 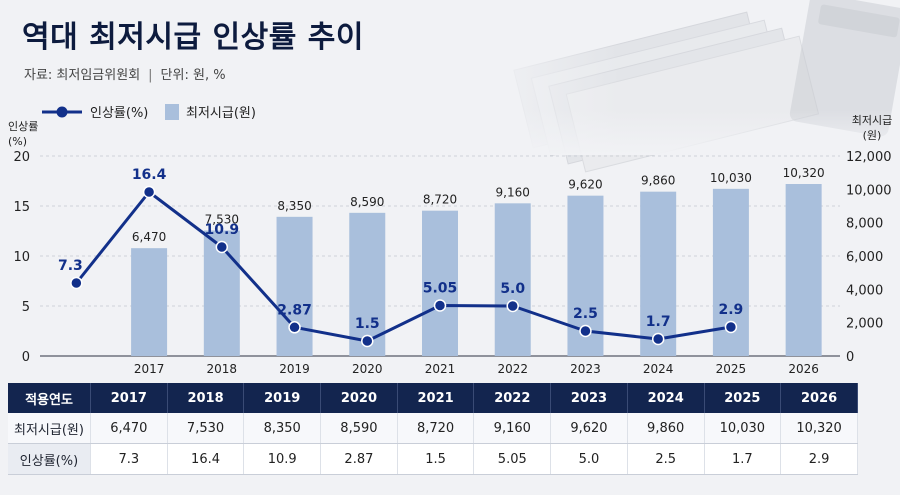 What do you see at coordinates (585, 369) in the screenshot?
I see `x-axis-tick-label: 2023` at bounding box center [585, 369].